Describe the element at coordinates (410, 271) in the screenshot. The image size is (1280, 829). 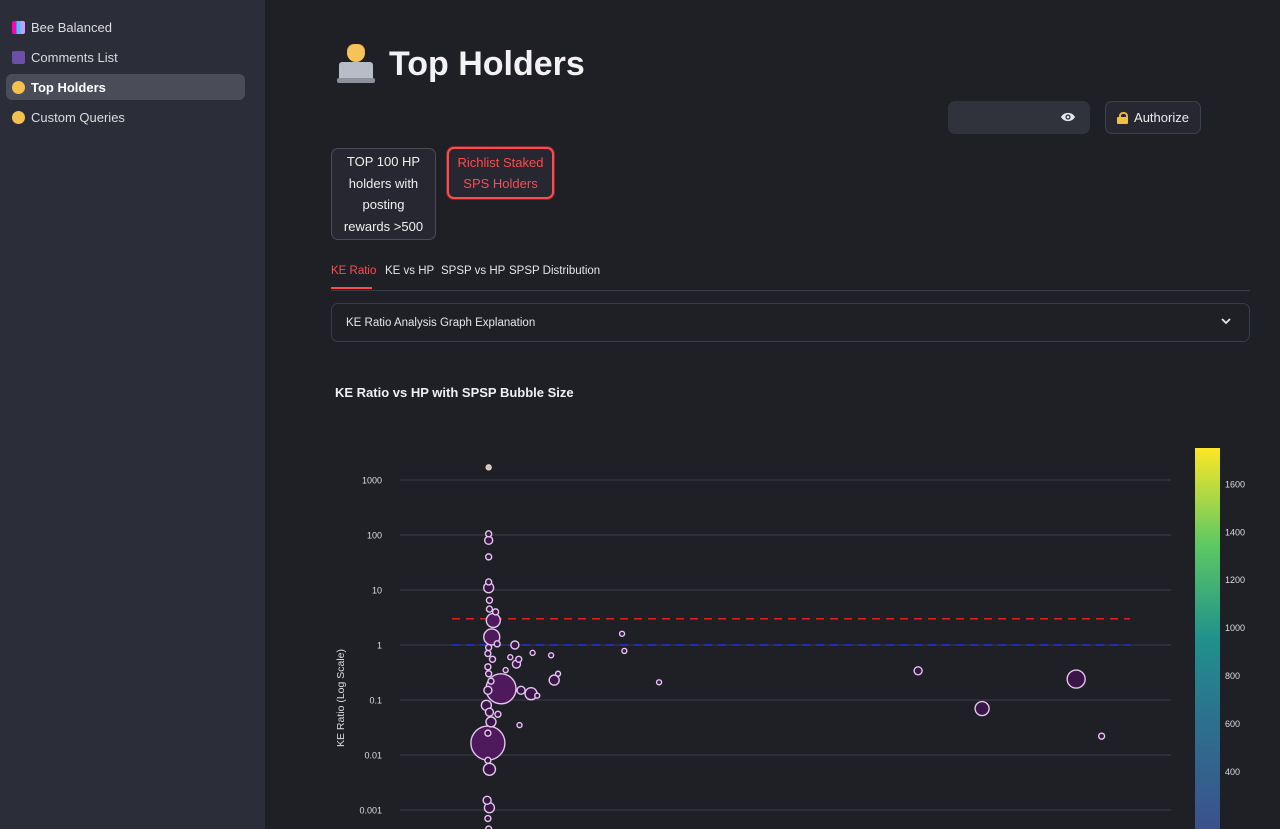
I see `tab-ke-vs-hp: KE vs HP` at that location.